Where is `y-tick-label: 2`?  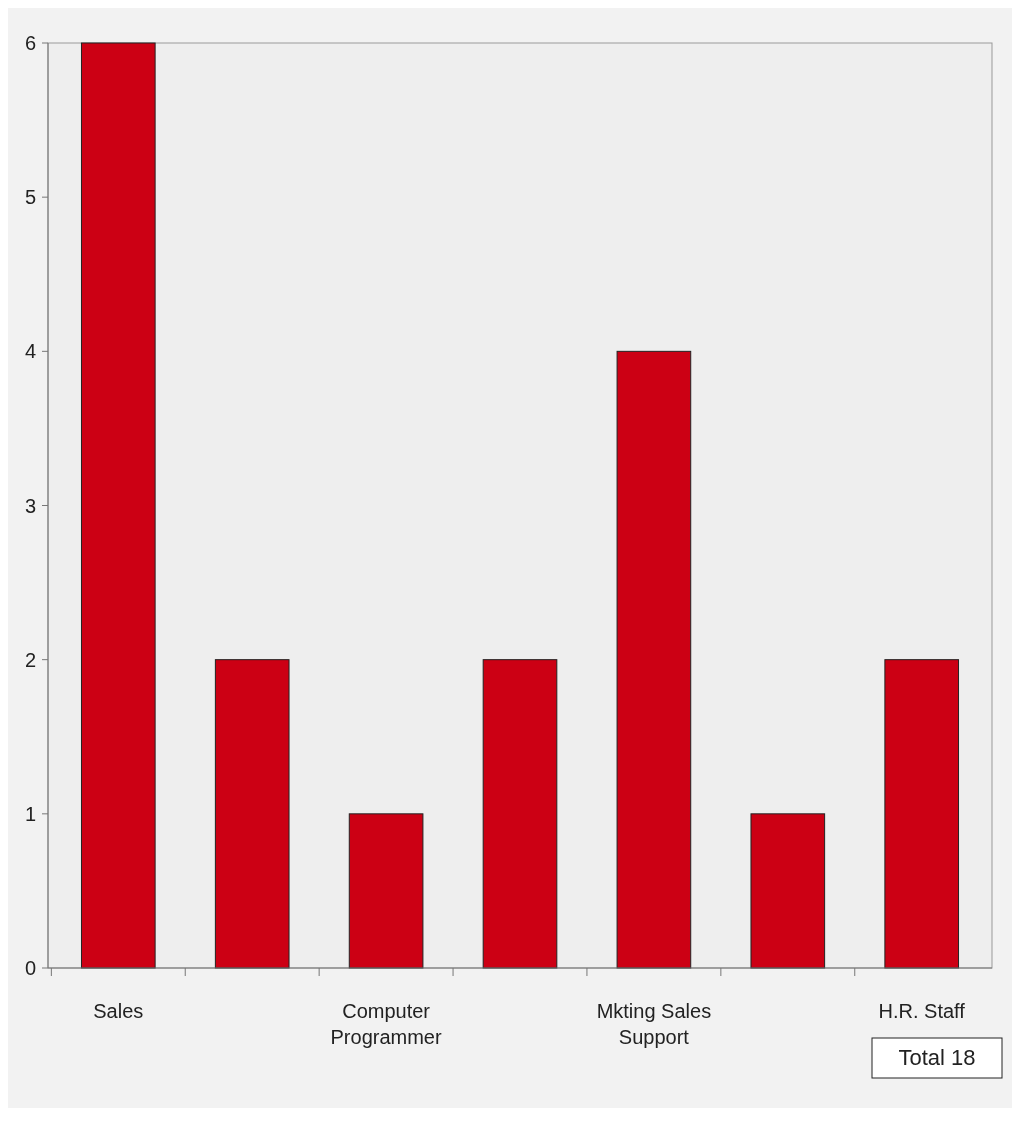
y-tick-label: 2 is located at coordinates (30, 659).